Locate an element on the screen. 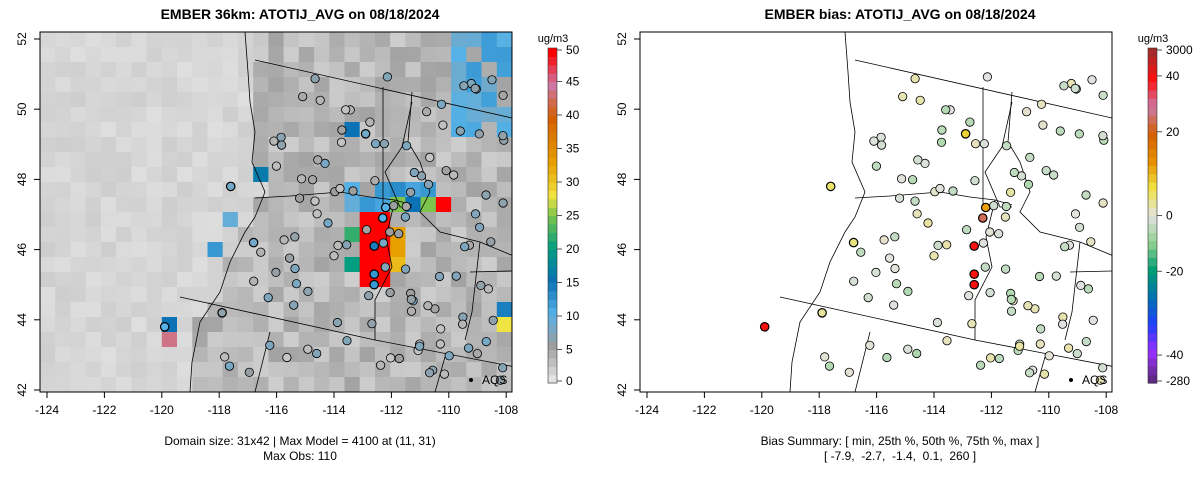 The image size is (1200, 479). colorbar-label: 40 is located at coordinates (573, 115).